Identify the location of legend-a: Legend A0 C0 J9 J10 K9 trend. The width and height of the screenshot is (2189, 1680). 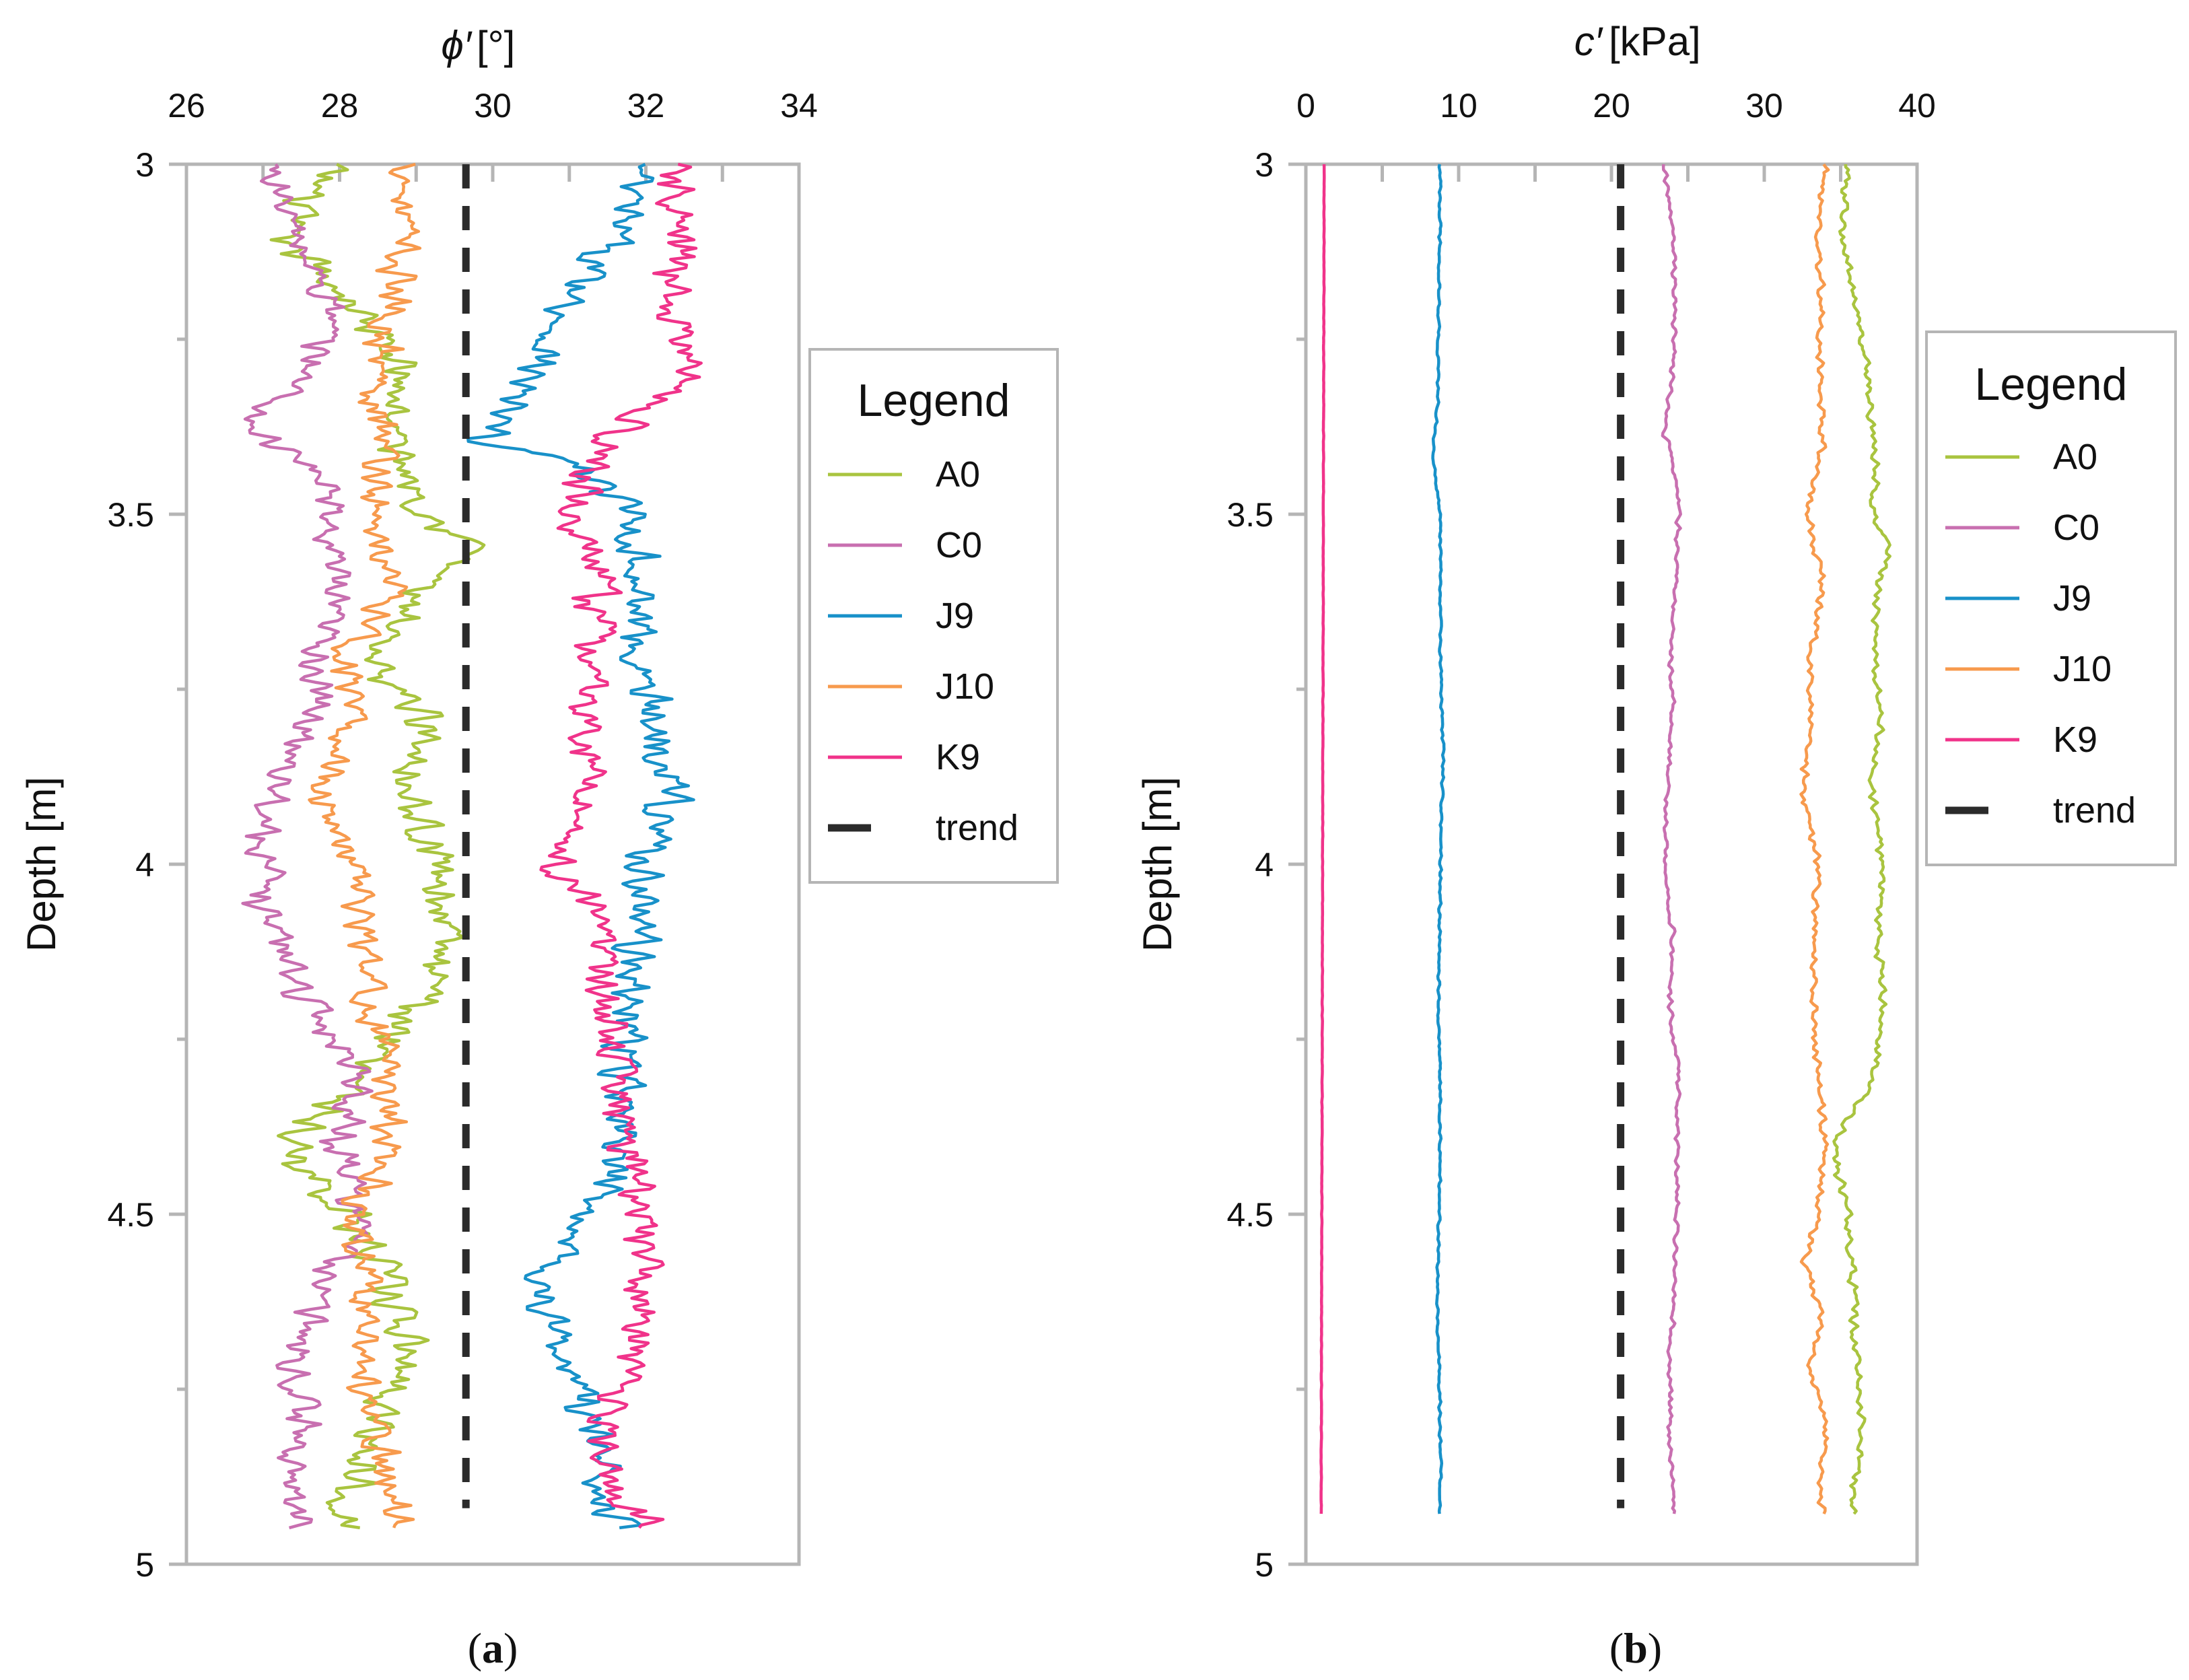
(933, 616).